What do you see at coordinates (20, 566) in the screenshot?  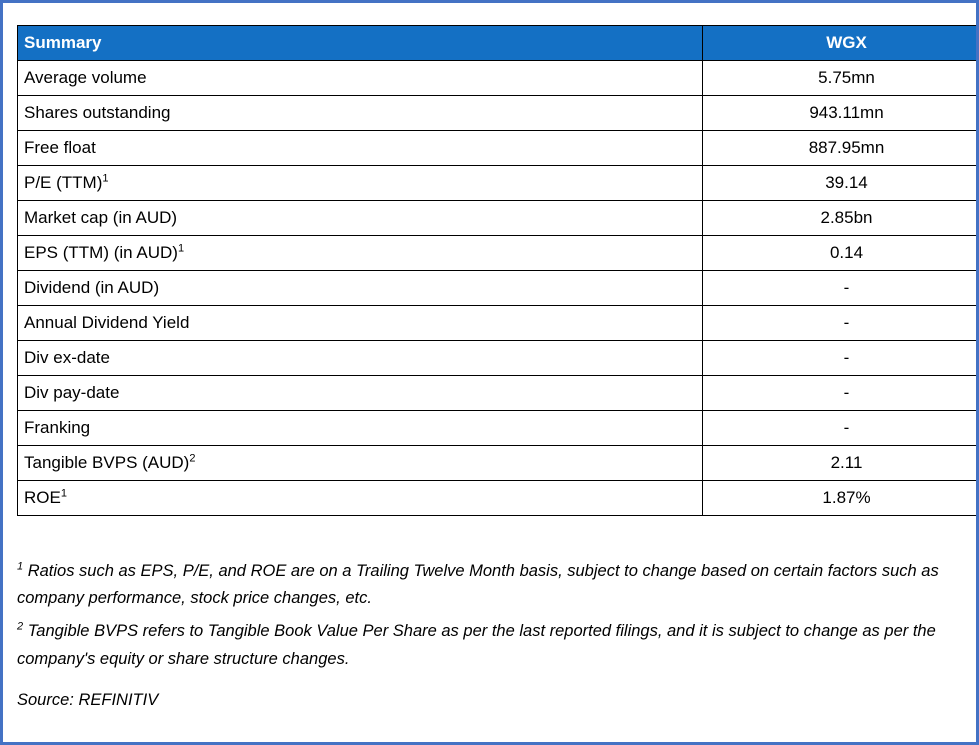 I see `footnote-number: 1` at bounding box center [20, 566].